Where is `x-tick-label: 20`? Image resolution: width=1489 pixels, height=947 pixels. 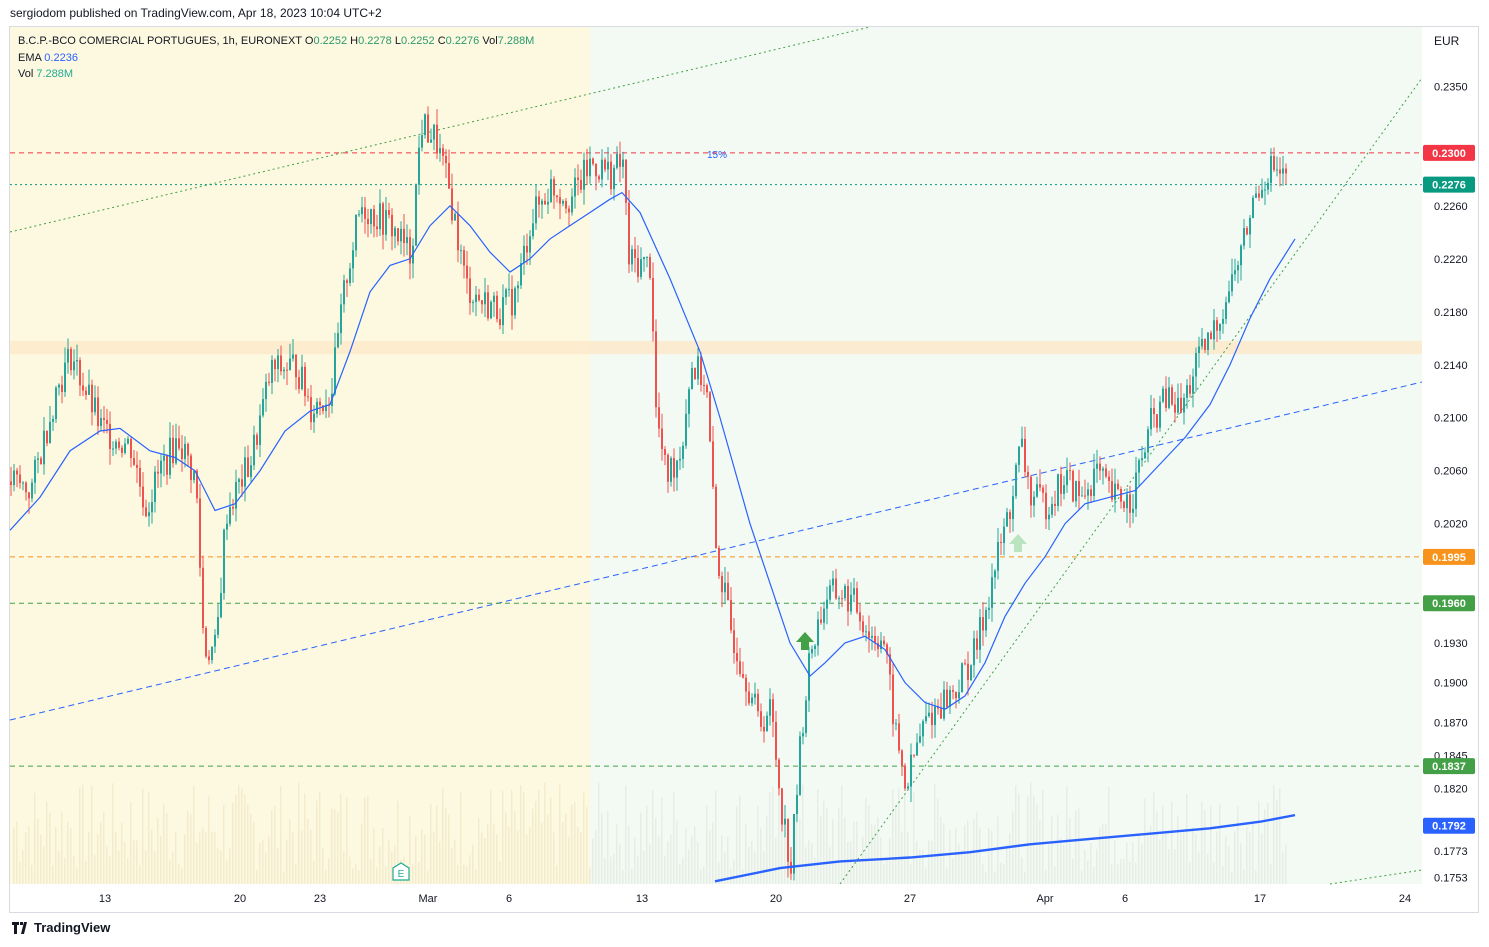 x-tick-label: 20 is located at coordinates (776, 899).